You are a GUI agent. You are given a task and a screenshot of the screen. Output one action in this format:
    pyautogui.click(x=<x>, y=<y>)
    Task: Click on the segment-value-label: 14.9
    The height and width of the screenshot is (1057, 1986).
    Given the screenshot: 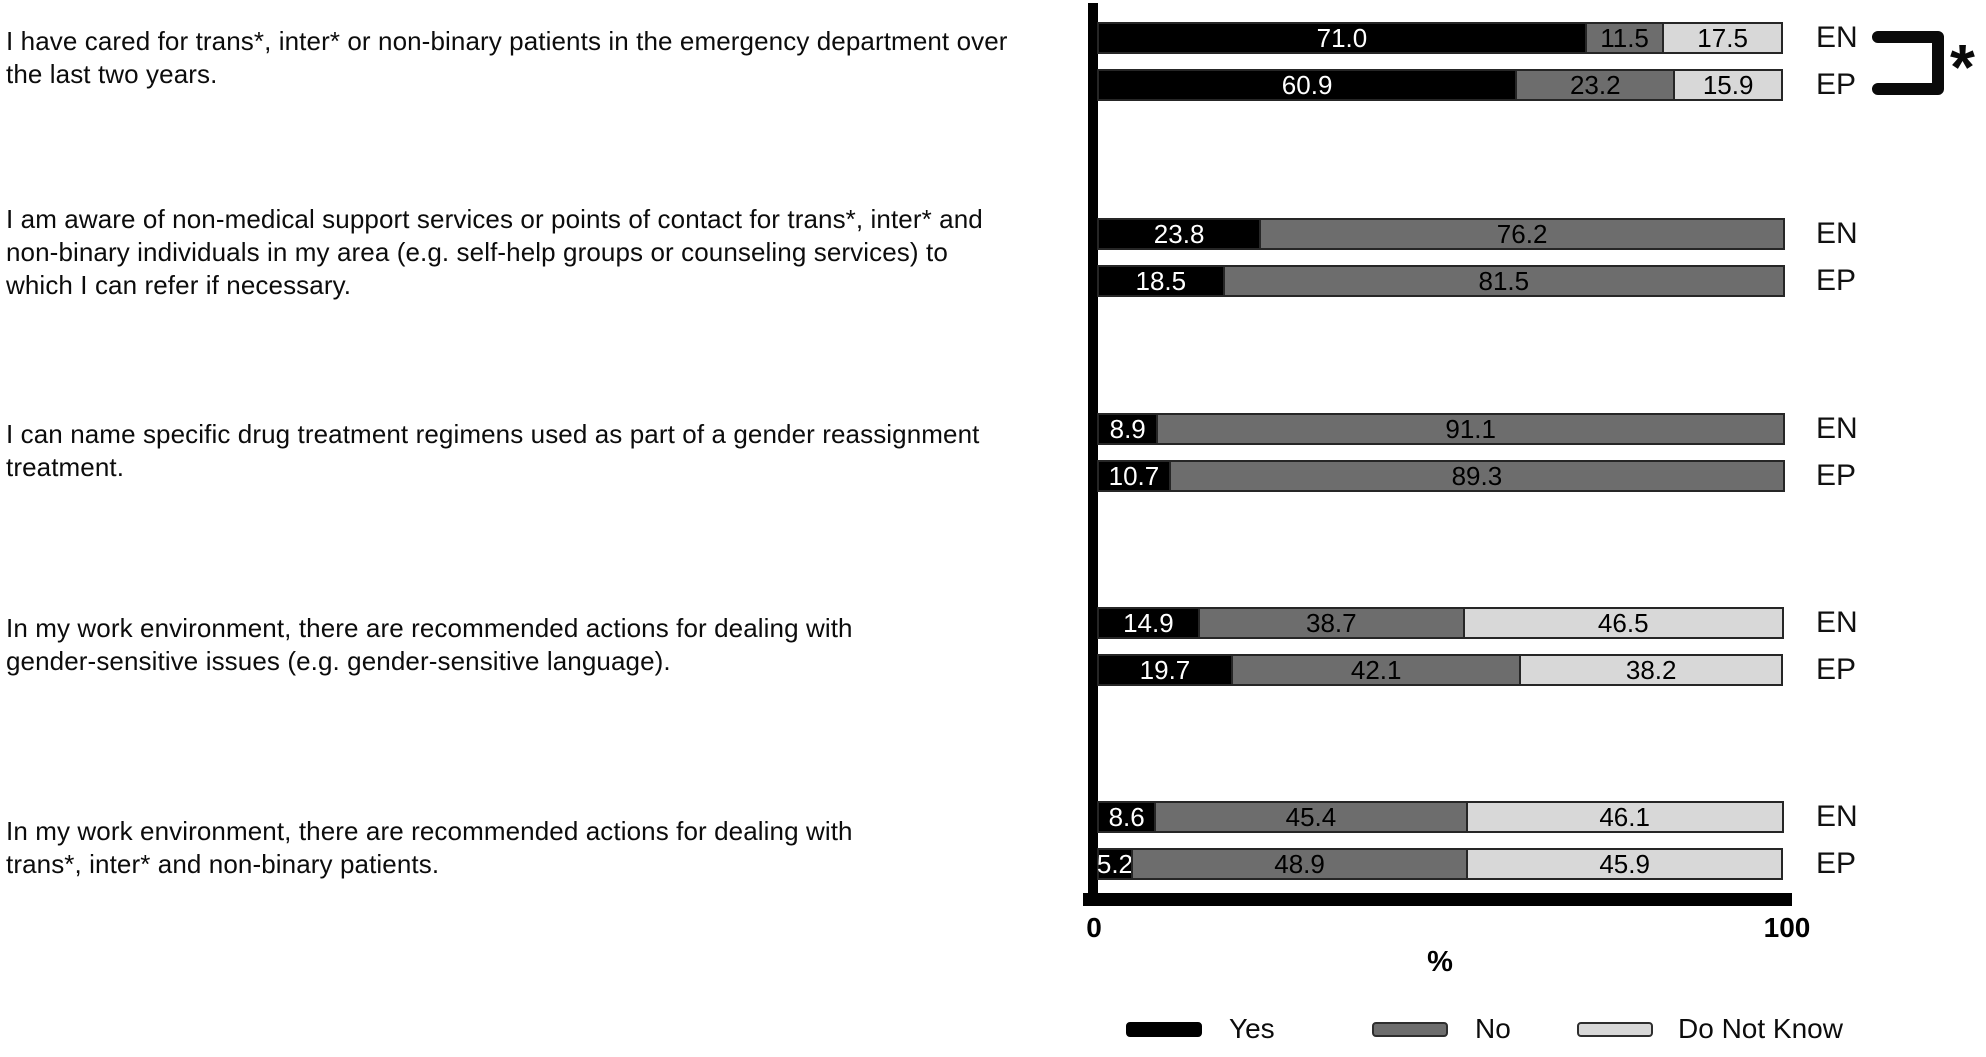 What is the action you would take?
    pyautogui.click(x=1148, y=622)
    